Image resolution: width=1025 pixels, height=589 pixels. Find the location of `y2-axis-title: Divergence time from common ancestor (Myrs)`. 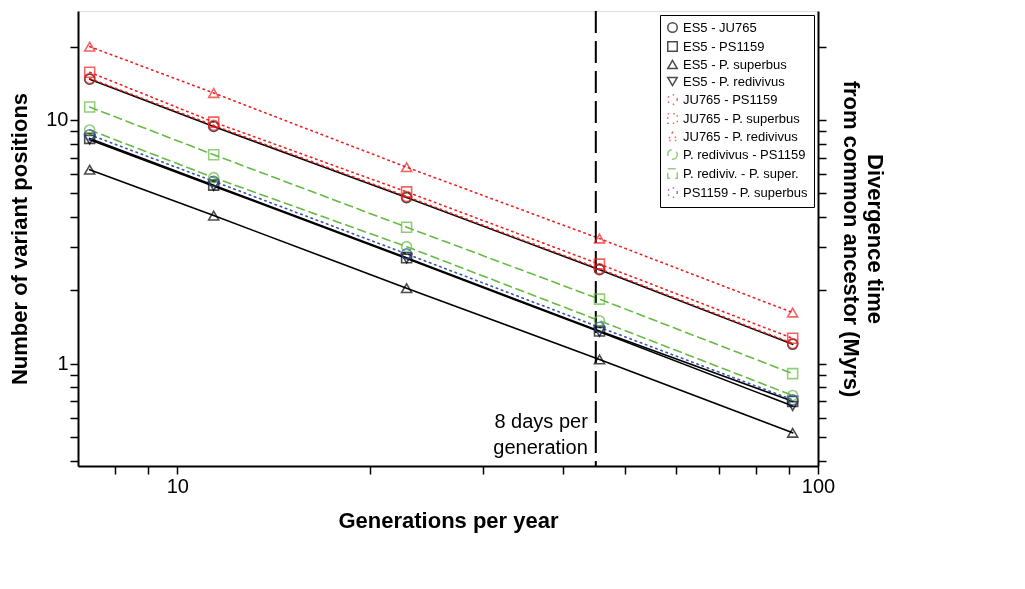

y2-axis-title: Divergence time from common ancestor (Myrs) is located at coordinates (863, 239).